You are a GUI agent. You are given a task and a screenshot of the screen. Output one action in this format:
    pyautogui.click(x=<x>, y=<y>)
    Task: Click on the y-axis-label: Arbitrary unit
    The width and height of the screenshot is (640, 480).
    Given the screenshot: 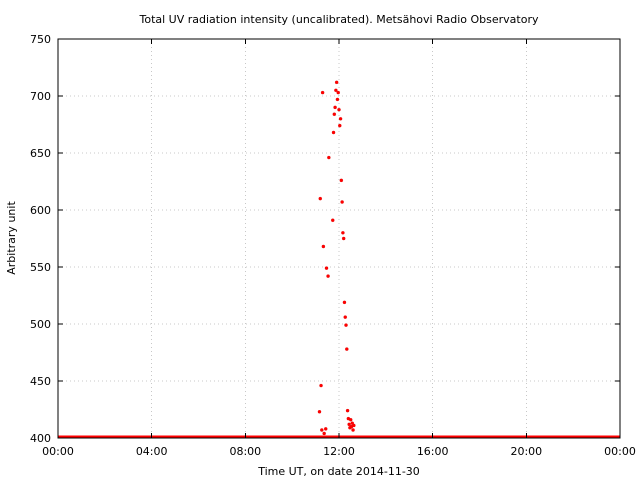 What is the action you would take?
    pyautogui.click(x=11, y=238)
    